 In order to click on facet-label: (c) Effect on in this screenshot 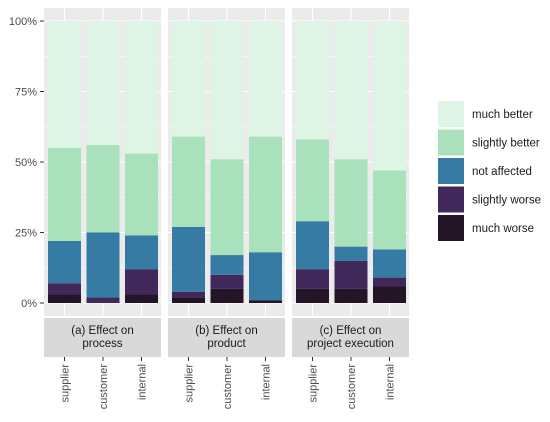, I will do `click(351, 331)`.